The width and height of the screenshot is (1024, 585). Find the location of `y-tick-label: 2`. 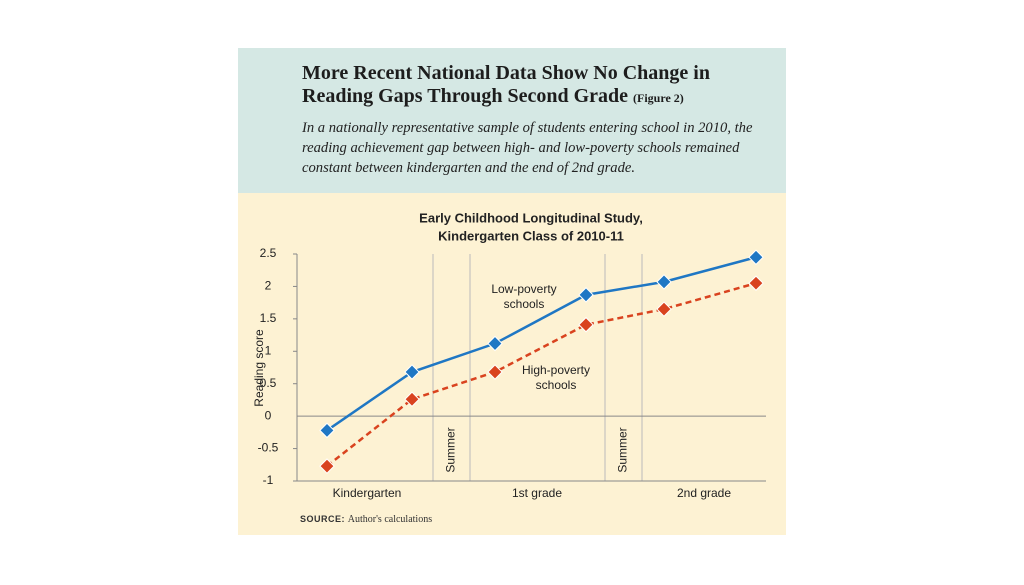

y-tick-label: 2 is located at coordinates (268, 286).